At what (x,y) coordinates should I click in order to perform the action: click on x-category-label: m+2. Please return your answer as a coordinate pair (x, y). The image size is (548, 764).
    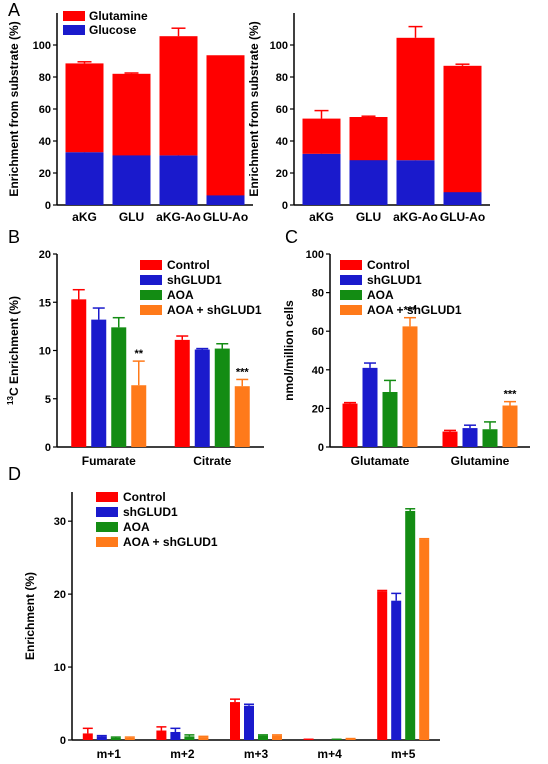
    Looking at the image, I should click on (182, 754).